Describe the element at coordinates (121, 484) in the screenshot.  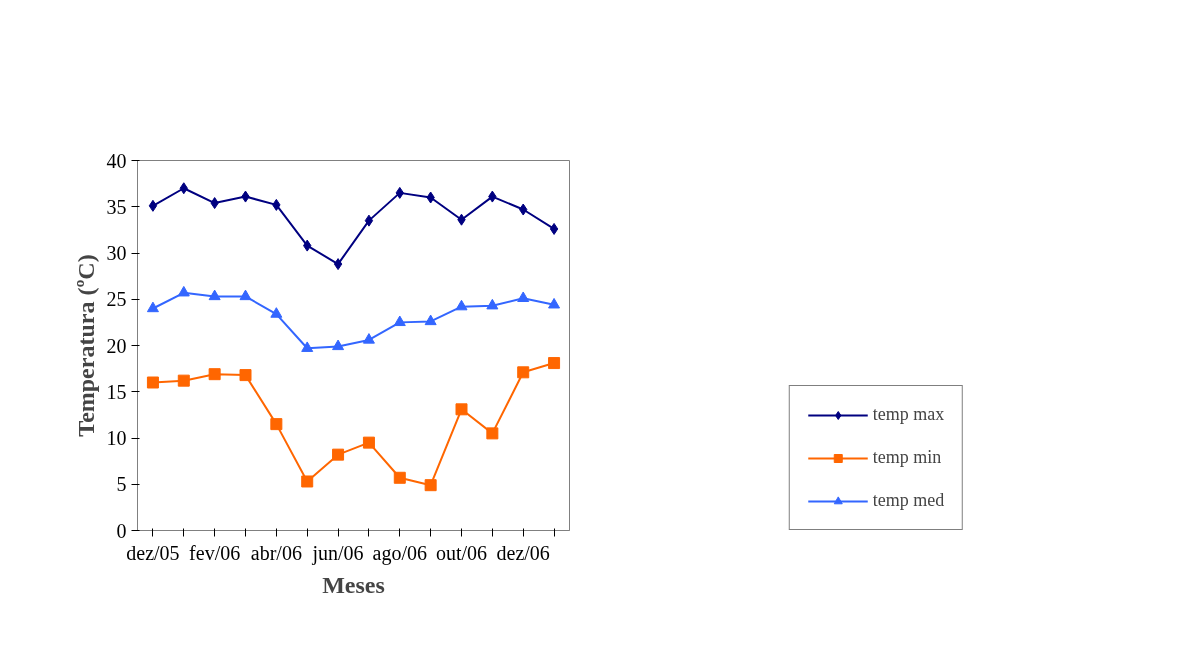
I see `y-tick-label: 5` at that location.